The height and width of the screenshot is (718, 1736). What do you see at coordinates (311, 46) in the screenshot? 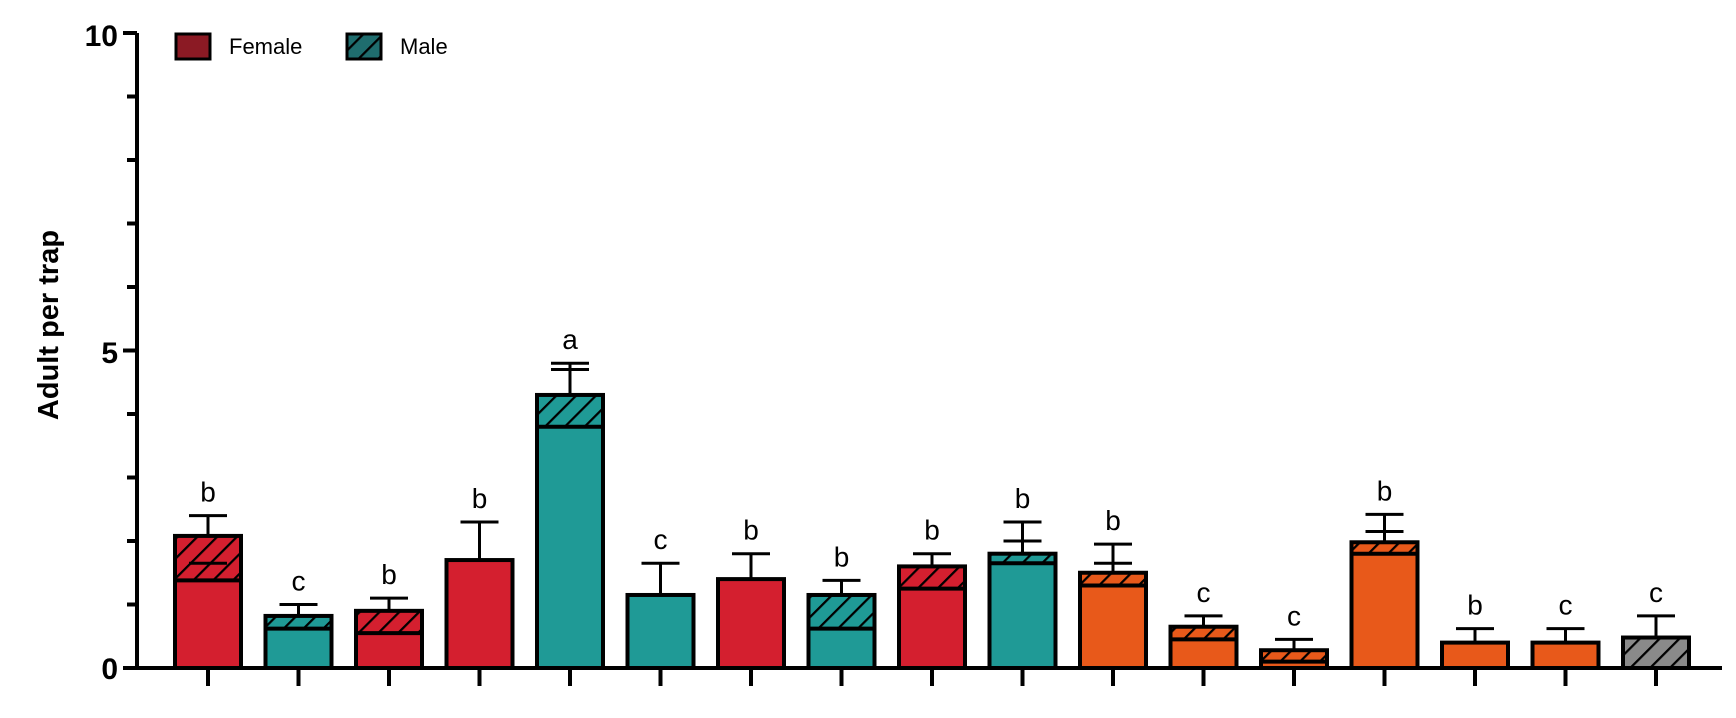
I see `legend: Female Male` at bounding box center [311, 46].